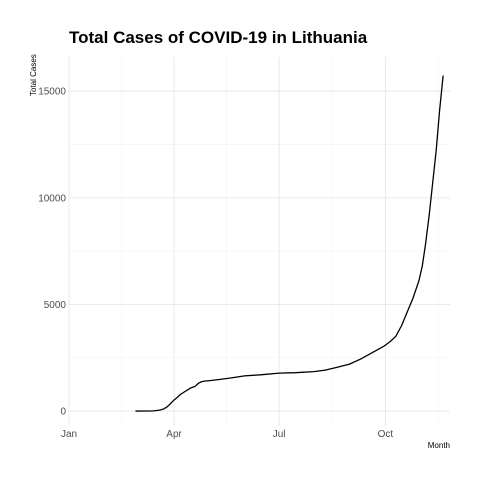 The height and width of the screenshot is (480, 480). I want to click on y-axis-label: Total Cases, so click(33, 75).